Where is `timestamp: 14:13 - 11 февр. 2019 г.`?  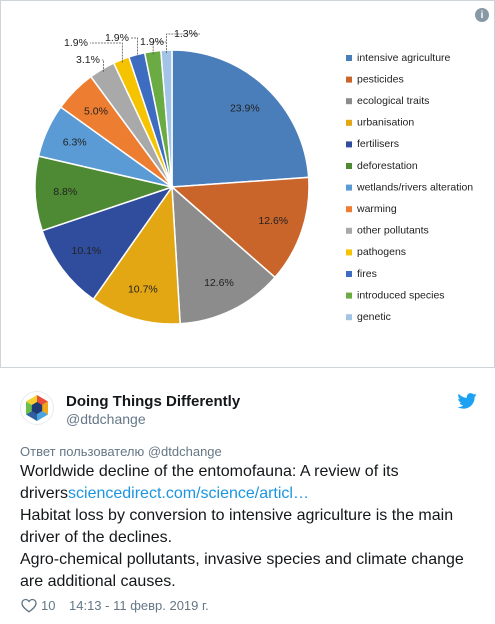 timestamp: 14:13 - 11 февр. 2019 г. is located at coordinates (139, 605).